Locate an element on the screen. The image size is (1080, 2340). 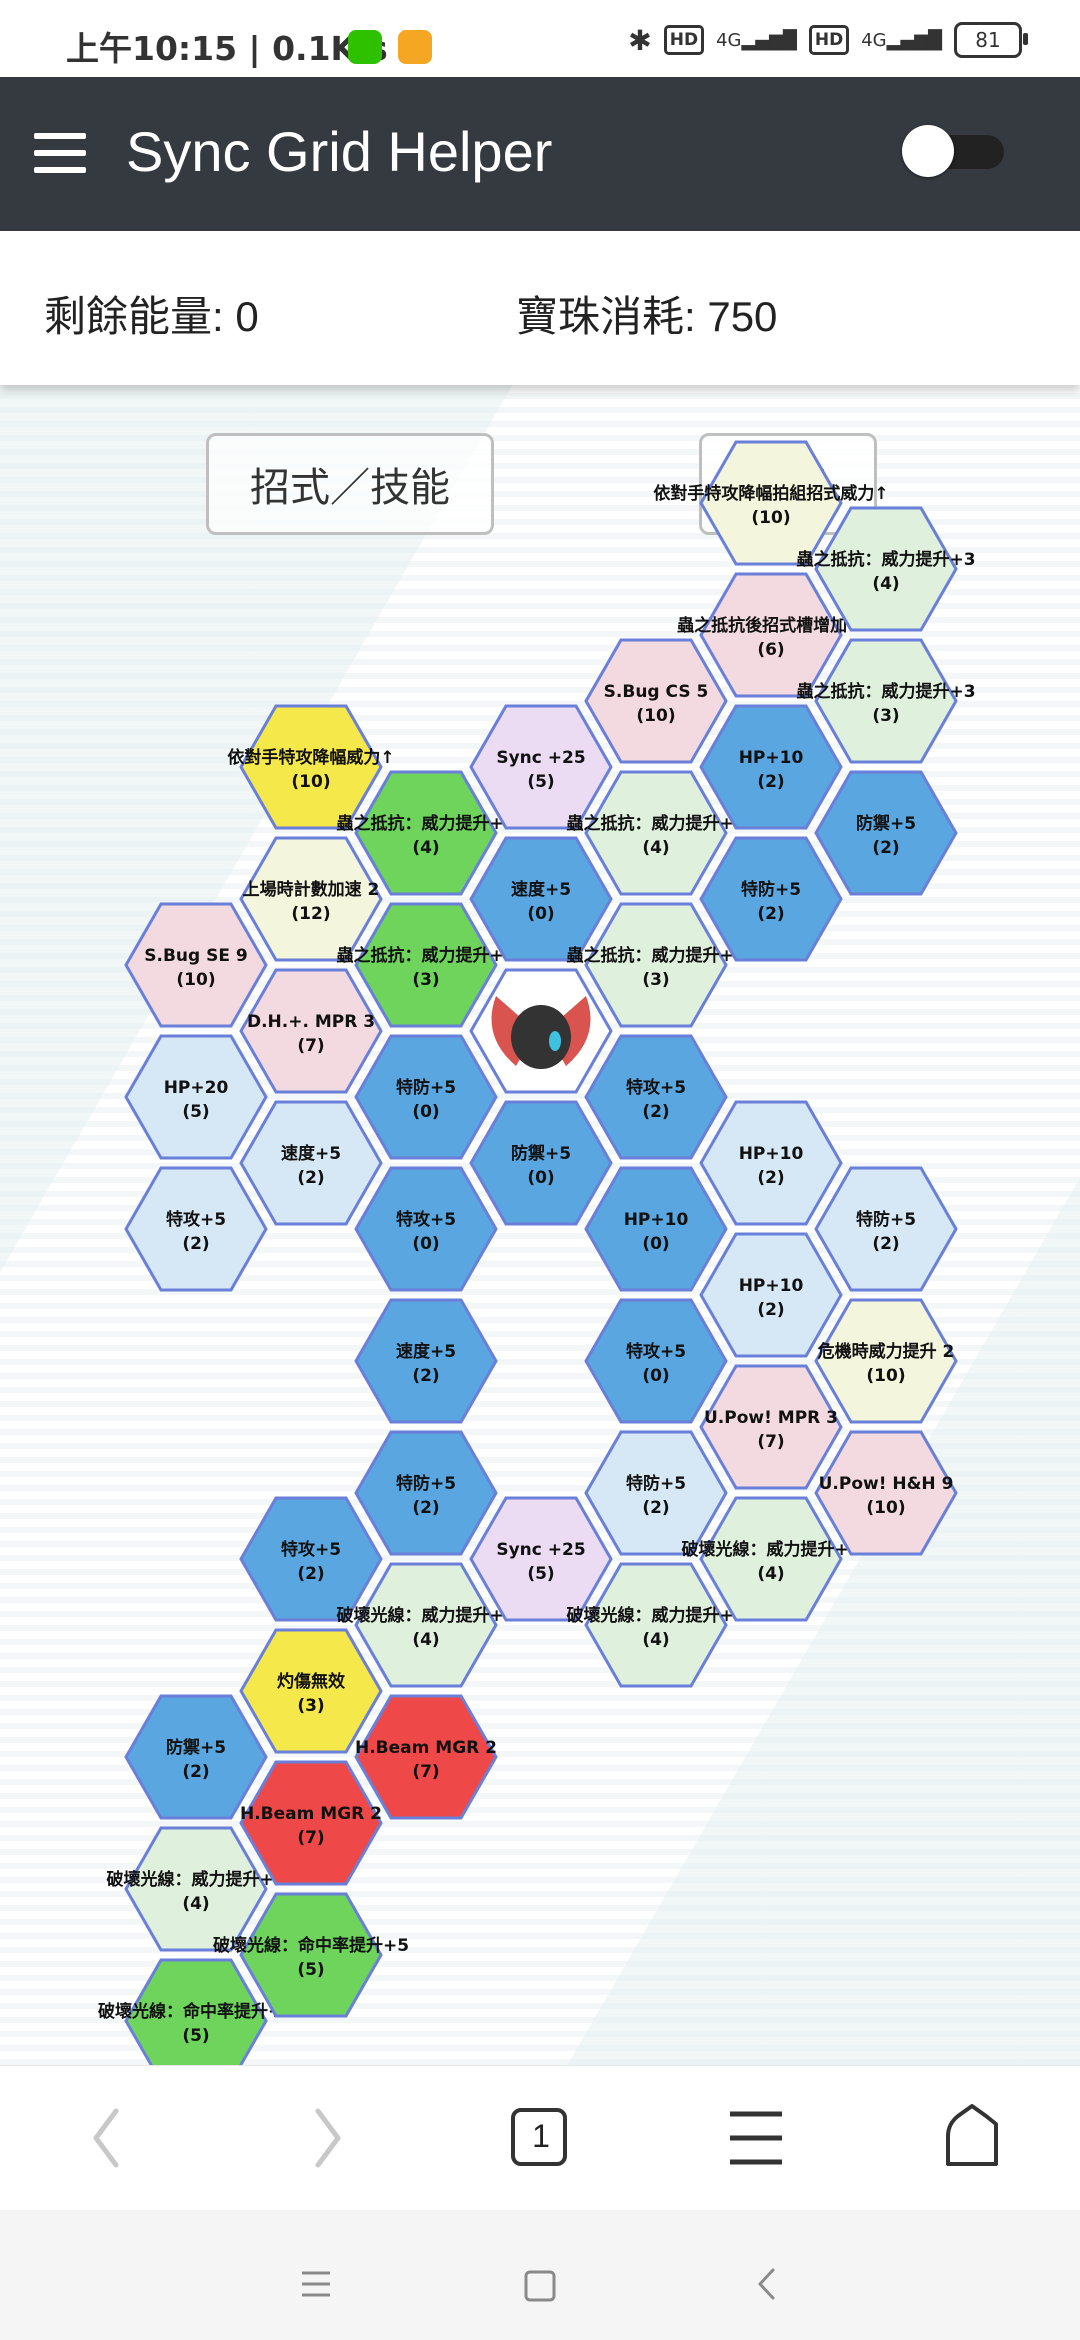
wechat-icon is located at coordinates (365, 47).